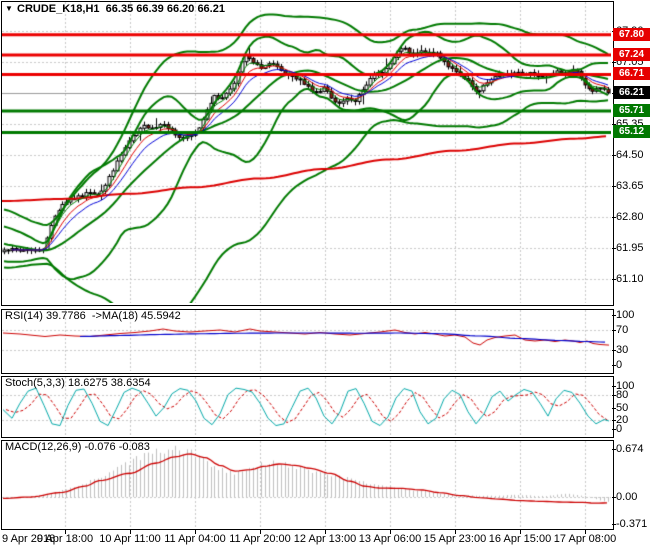  Describe the element at coordinates (93, 316) in the screenshot. I see `rsi-label: RSI(14) 39.7786 ->MA(18) 45.5942` at that location.